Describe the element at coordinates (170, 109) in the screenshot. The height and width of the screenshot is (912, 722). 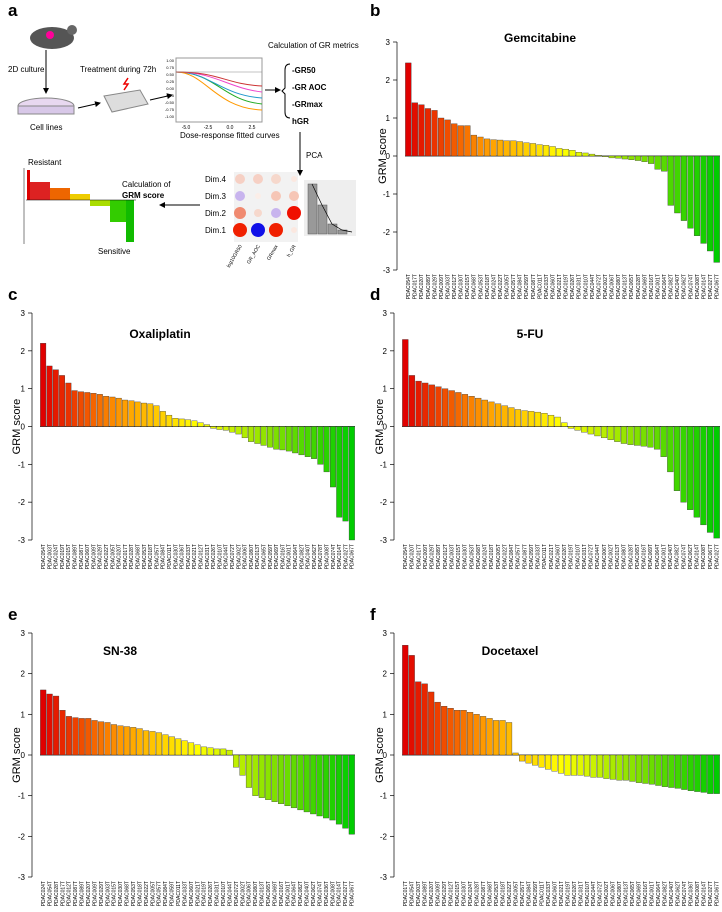
I see `curve-y-tick: -0.75` at that location.